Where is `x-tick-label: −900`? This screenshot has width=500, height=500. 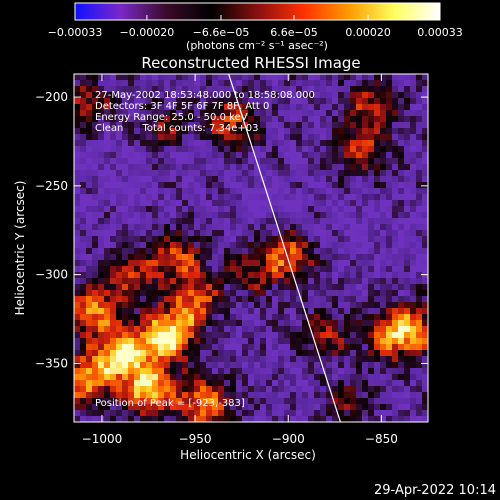
x-tick-label: −900 is located at coordinates (288, 439).